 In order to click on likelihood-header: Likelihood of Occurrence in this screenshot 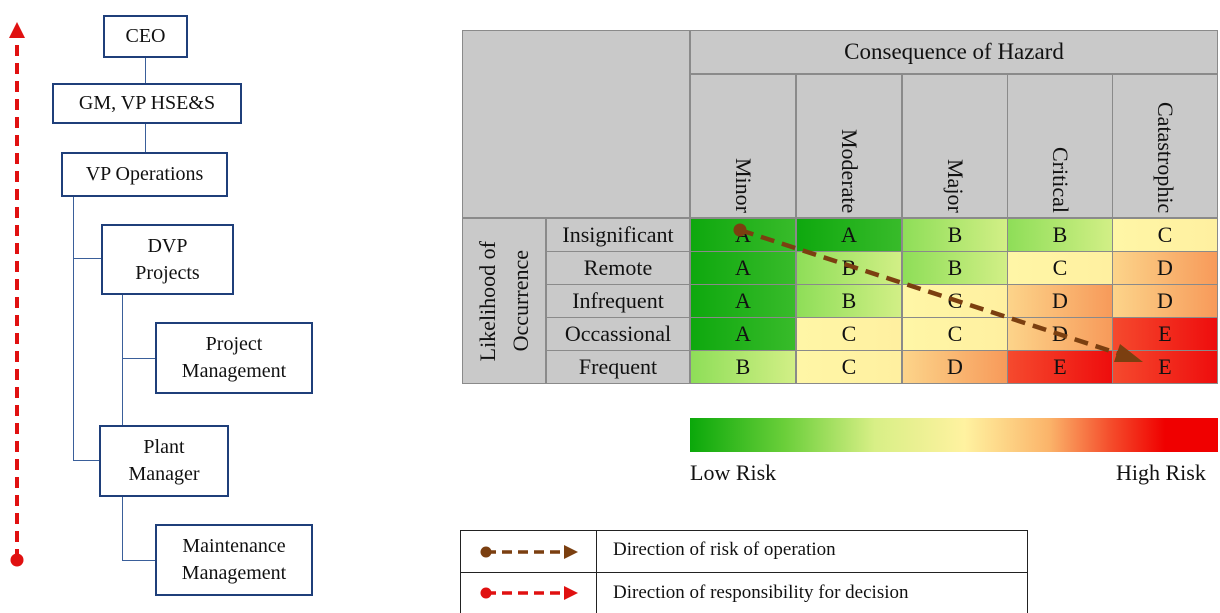, I will do `click(504, 301)`.